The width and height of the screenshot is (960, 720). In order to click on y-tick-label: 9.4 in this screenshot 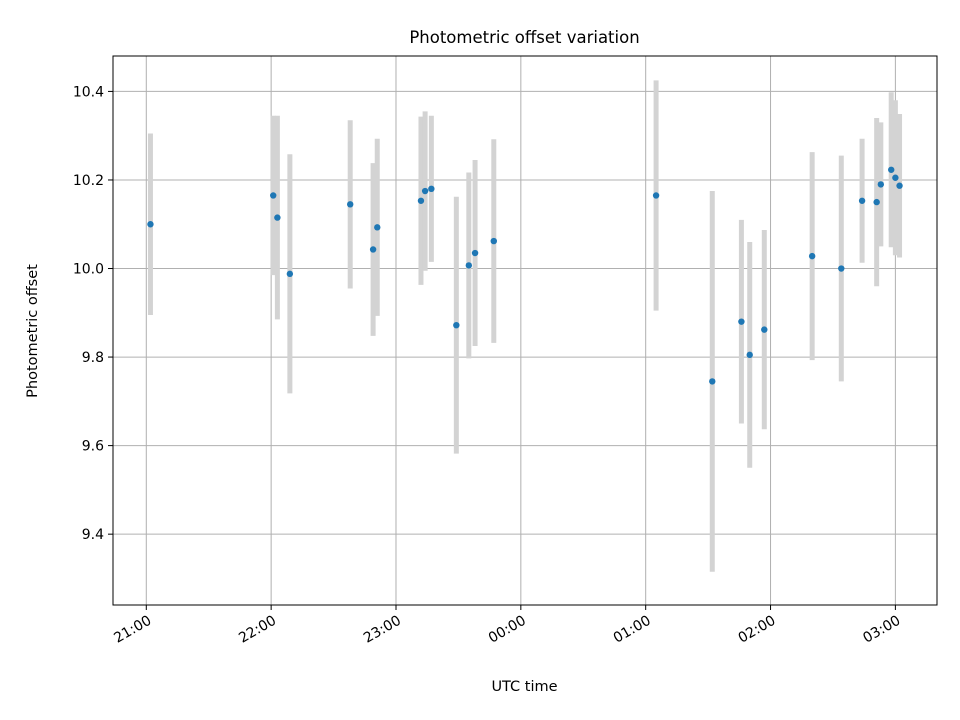, I will do `click(93, 535)`.